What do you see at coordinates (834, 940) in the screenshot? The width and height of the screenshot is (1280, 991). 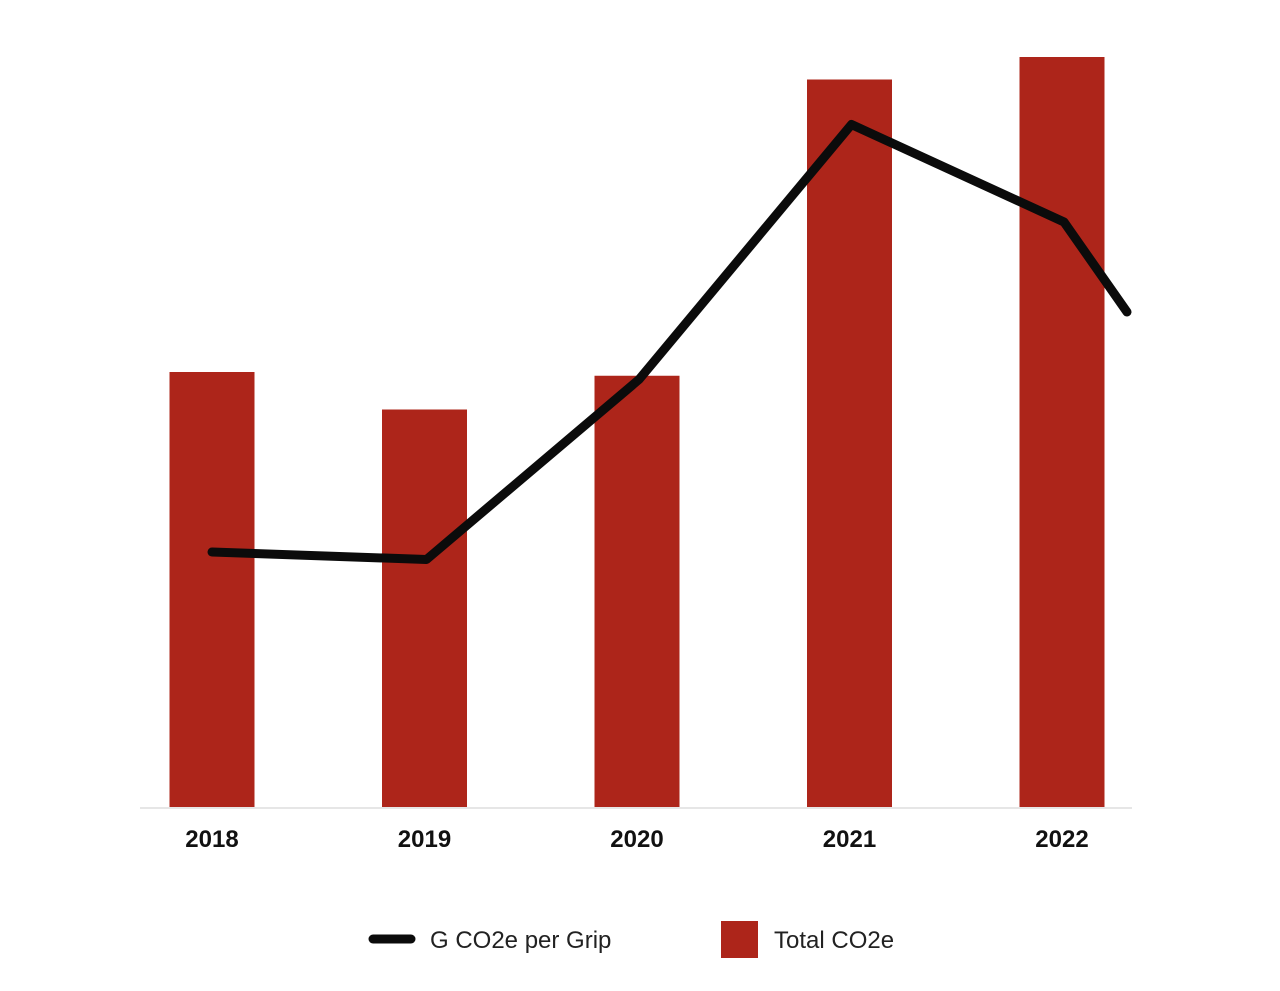 I see `legend-label-bar: Total CO2e` at bounding box center [834, 940].